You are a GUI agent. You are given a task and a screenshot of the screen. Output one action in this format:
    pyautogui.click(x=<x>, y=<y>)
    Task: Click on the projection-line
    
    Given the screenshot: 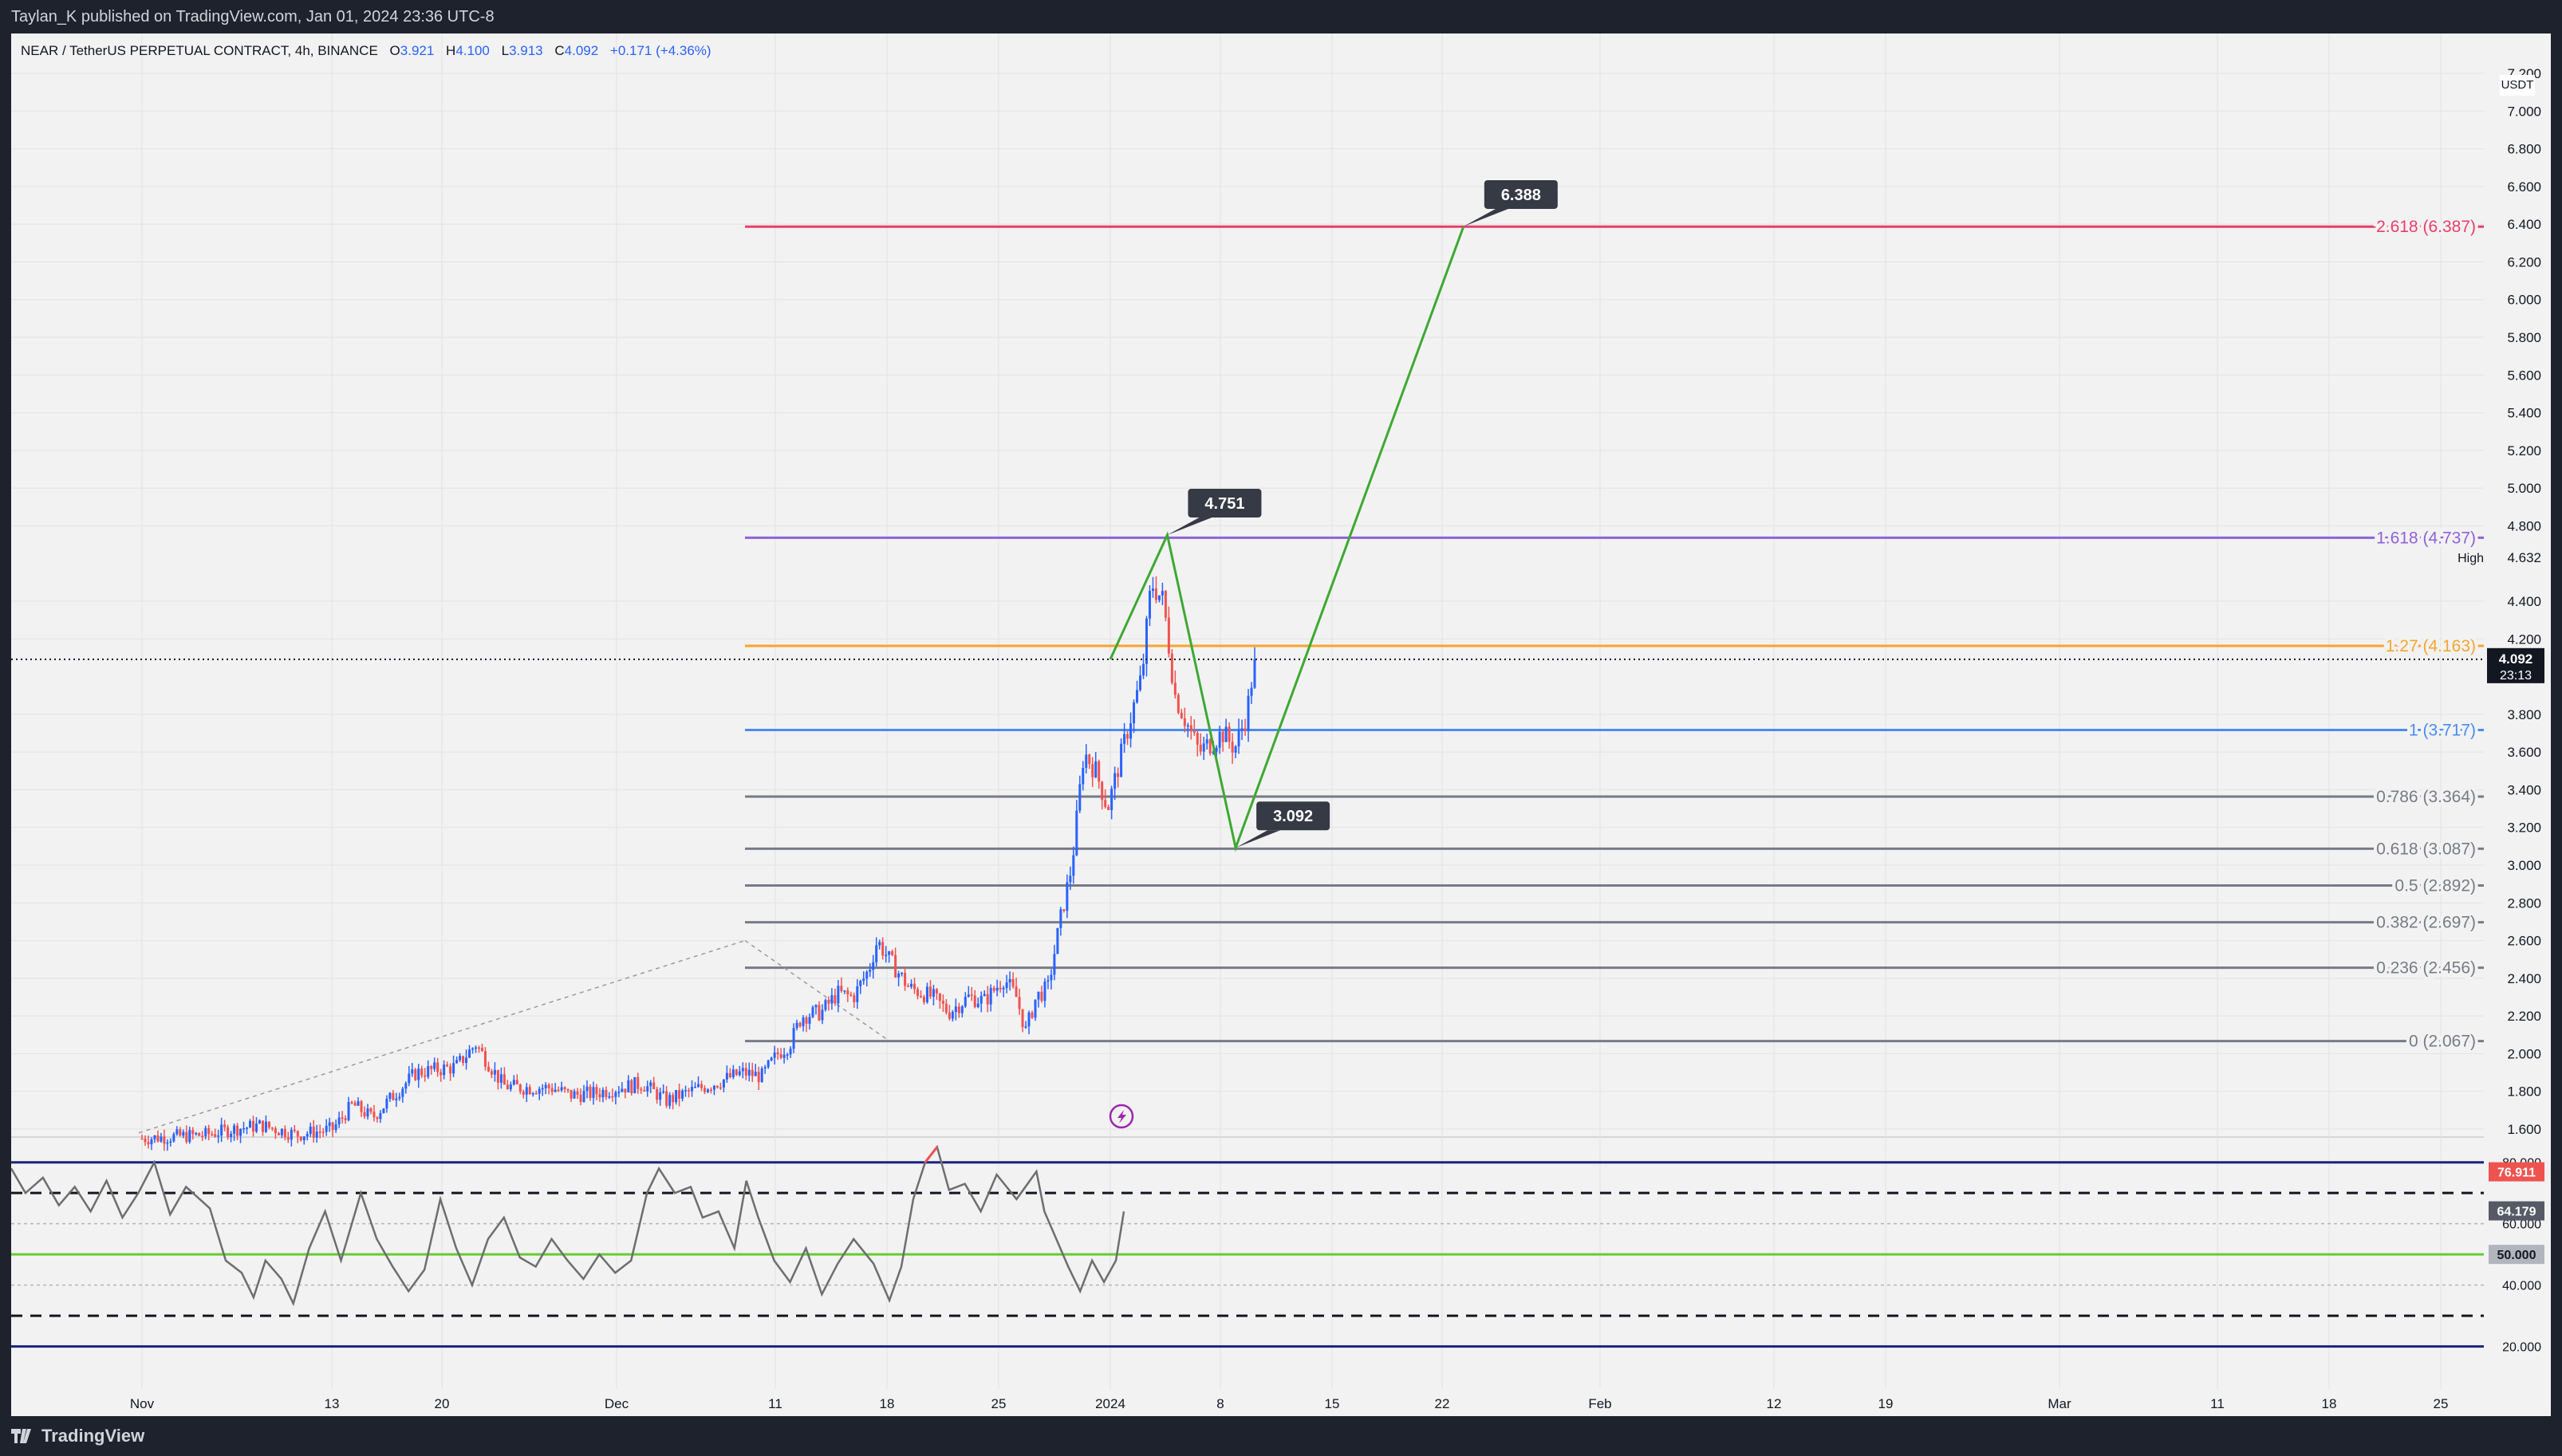 What is the action you would take?
    pyautogui.click(x=1287, y=539)
    